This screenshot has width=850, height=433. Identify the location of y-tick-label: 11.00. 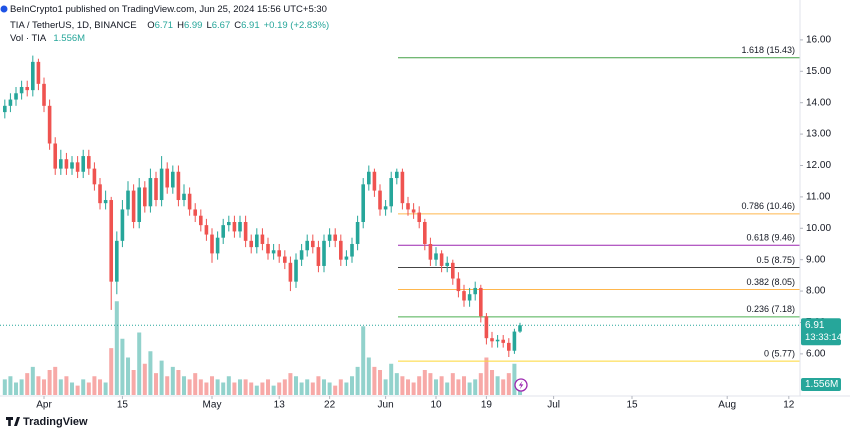
(818, 197).